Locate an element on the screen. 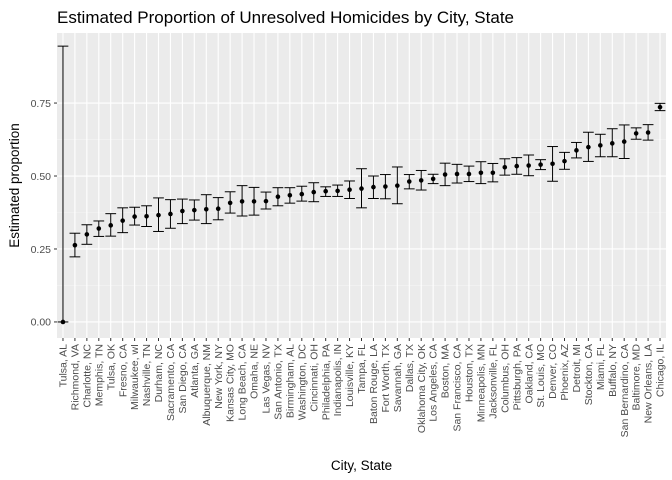 Image resolution: width=672 pixels, height=480 pixels. x-tick-label: Tampa, FL is located at coordinates (362, 369).